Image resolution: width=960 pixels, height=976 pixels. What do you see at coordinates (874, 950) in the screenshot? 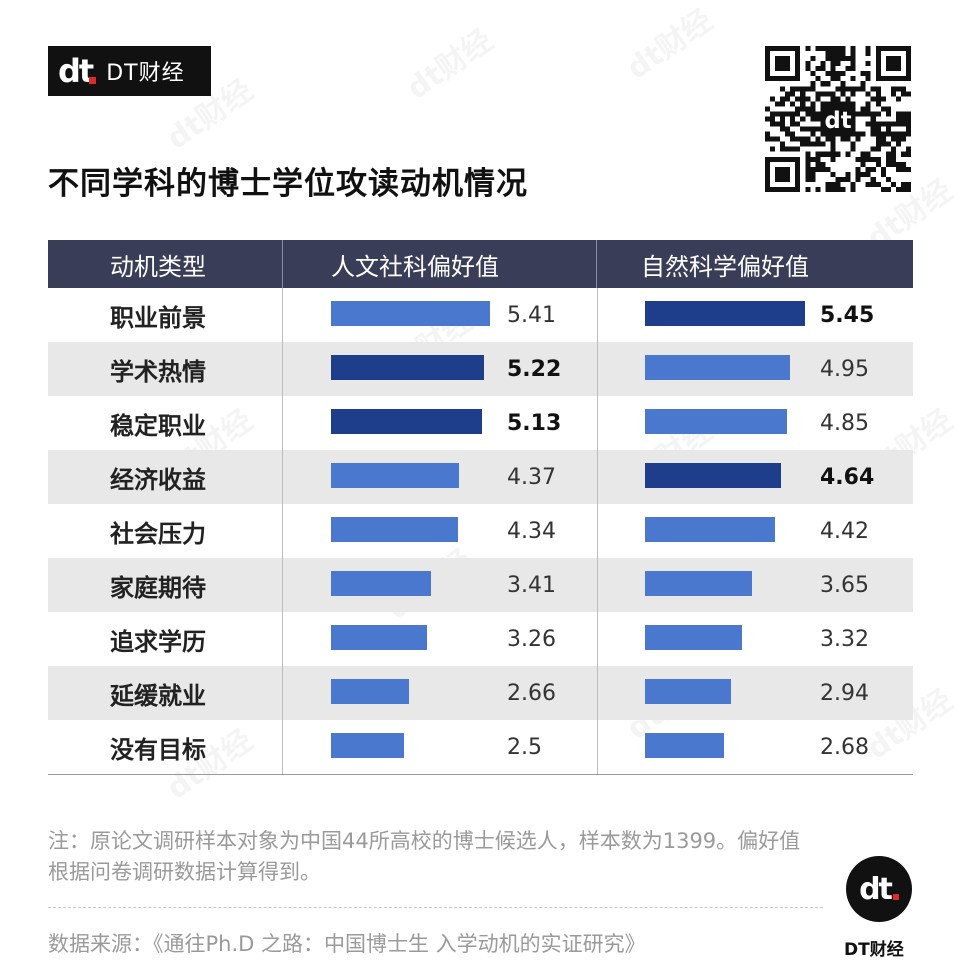
I see `footer-brand: DT财经` at bounding box center [874, 950].